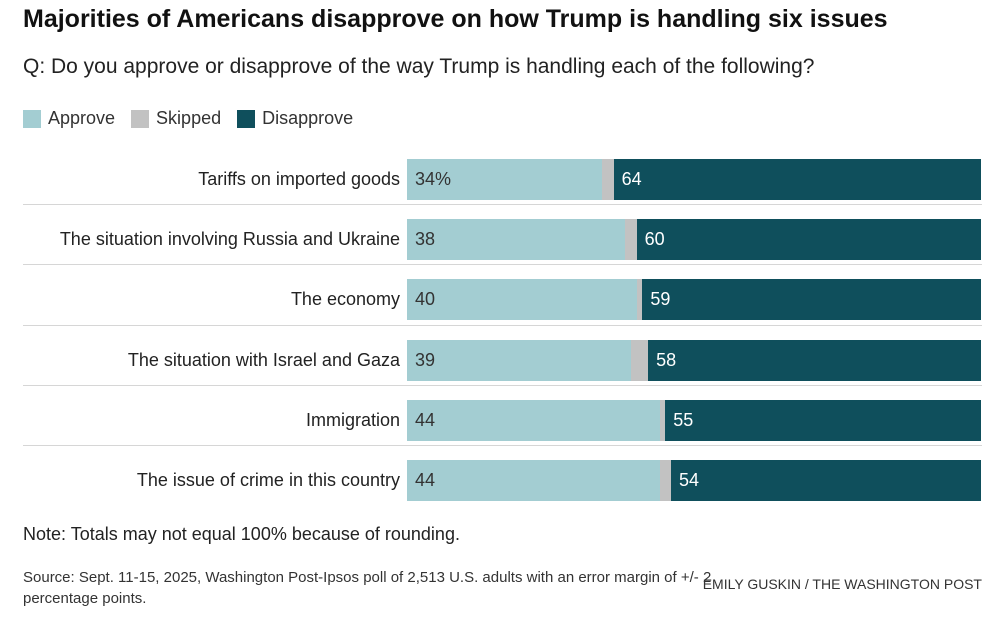  I want to click on legend: Approve Skipped Disapprove, so click(196, 118).